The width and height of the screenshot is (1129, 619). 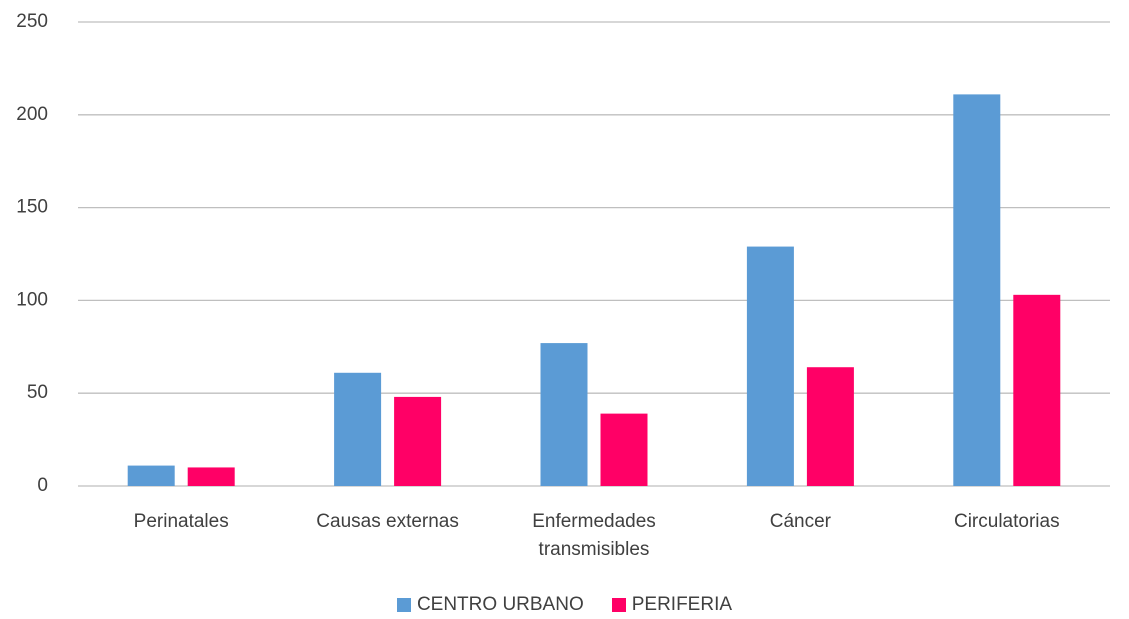 I want to click on x-tick-label: Circulatorias, so click(x=1006, y=521).